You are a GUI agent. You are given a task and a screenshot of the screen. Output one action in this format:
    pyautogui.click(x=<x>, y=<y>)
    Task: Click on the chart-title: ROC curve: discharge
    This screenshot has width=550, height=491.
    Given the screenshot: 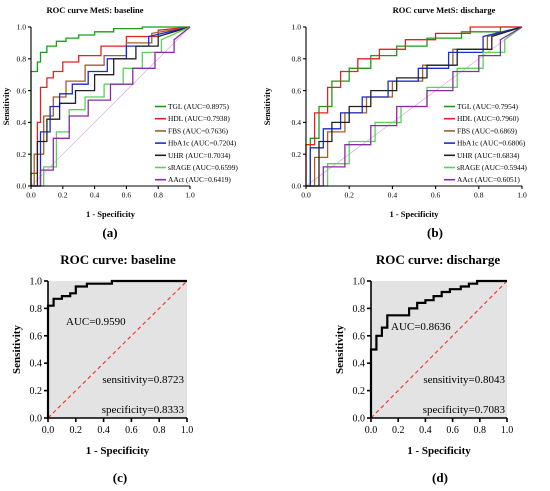 What is the action you would take?
    pyautogui.click(x=438, y=259)
    